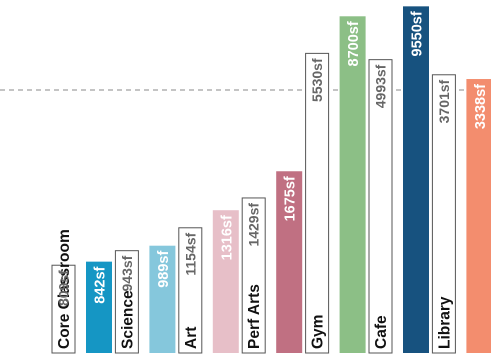  What do you see at coordinates (254, 316) in the screenshot?
I see `category-label-3: Perf Arts` at bounding box center [254, 316].